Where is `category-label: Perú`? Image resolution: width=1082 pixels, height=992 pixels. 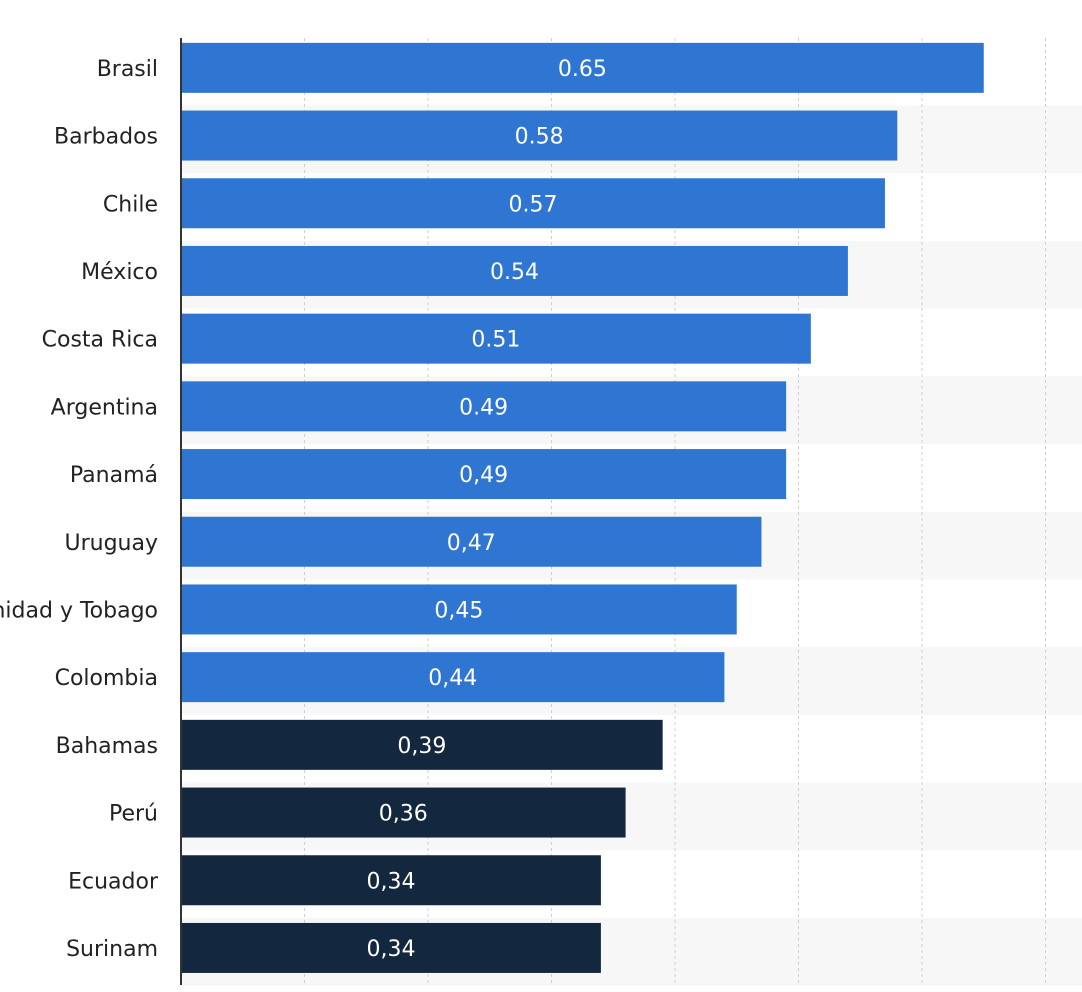 category-label: Perú is located at coordinates (133, 814).